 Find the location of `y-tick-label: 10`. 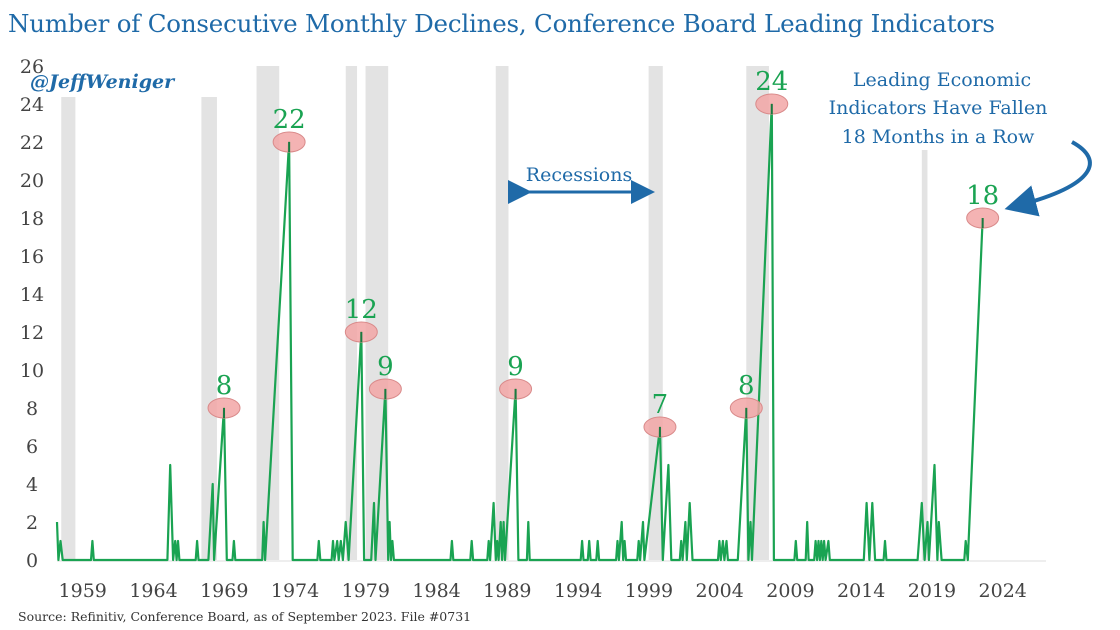

y-tick-label: 10 is located at coordinates (32, 371).